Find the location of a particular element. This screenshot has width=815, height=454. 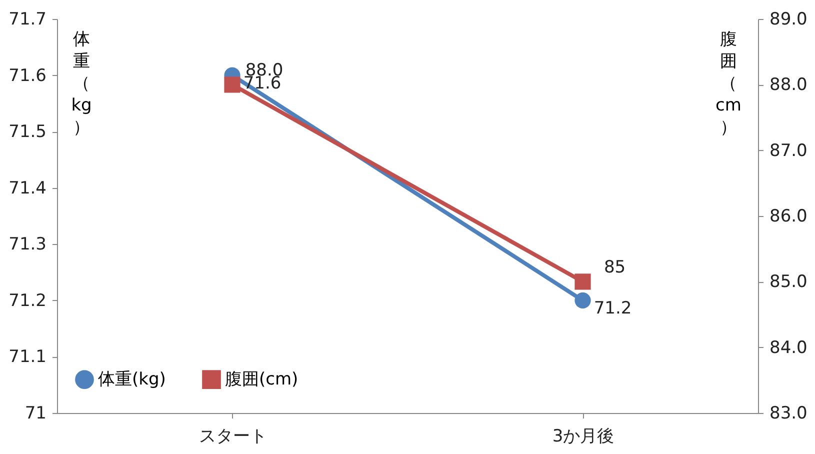

y-tick-label: 71.4 is located at coordinates (27, 188).